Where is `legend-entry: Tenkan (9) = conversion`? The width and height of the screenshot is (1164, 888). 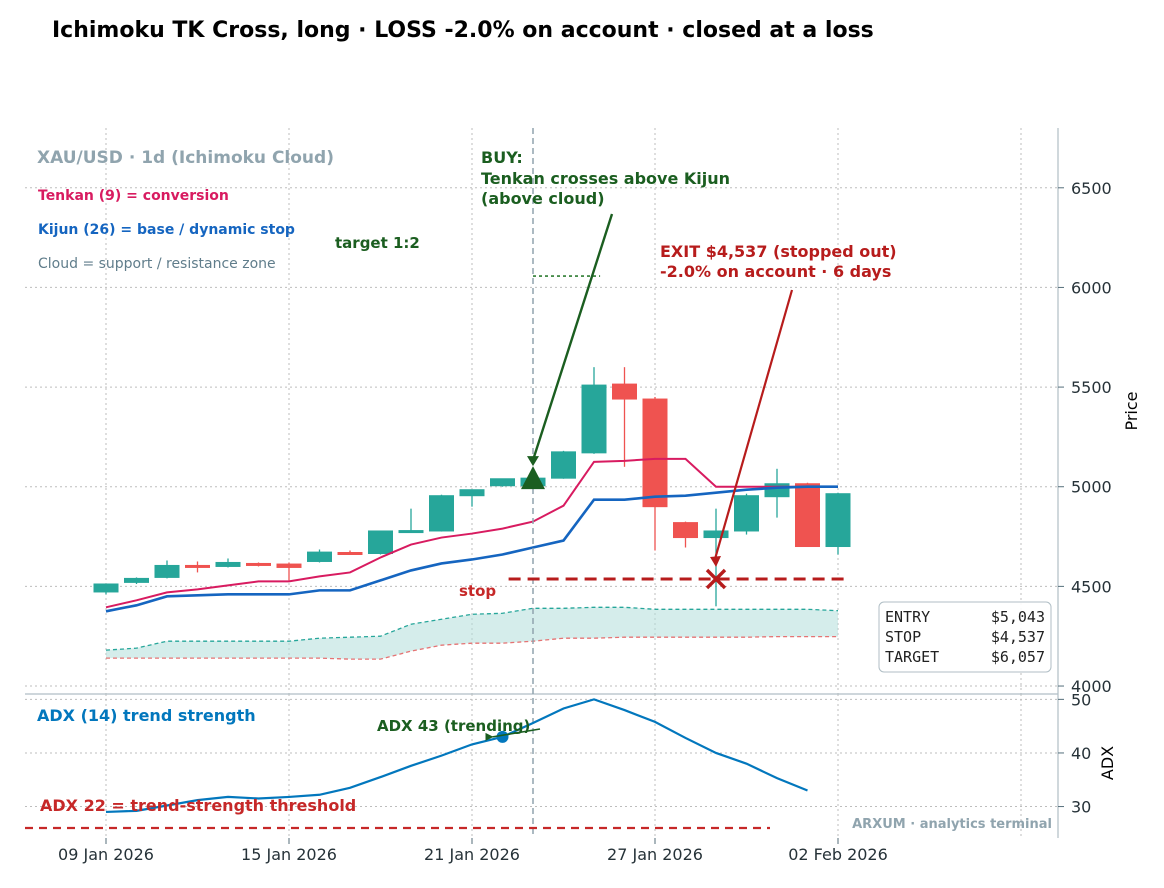 legend-entry: Tenkan (9) = conversion is located at coordinates (133, 196).